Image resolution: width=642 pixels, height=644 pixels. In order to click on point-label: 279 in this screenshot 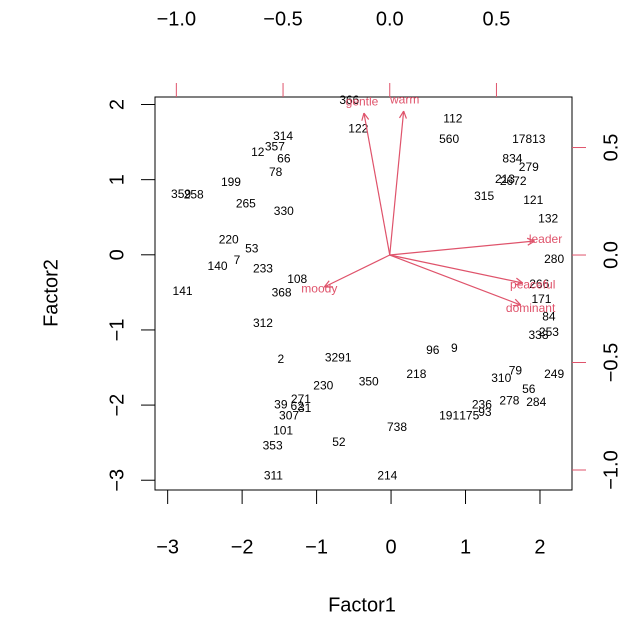, I will do `click(529, 167)`.